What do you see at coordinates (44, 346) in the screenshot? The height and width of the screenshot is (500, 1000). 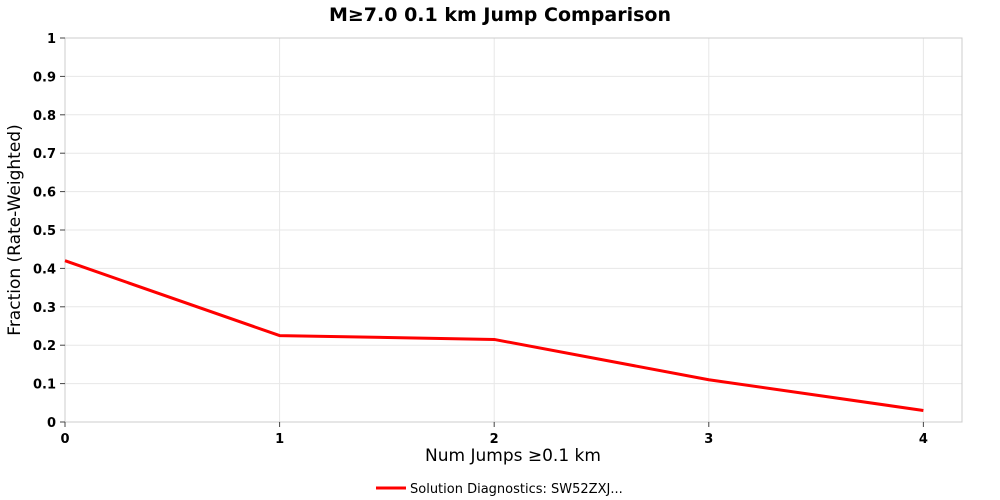 I see `y-tick-label: 0.2` at bounding box center [44, 346].